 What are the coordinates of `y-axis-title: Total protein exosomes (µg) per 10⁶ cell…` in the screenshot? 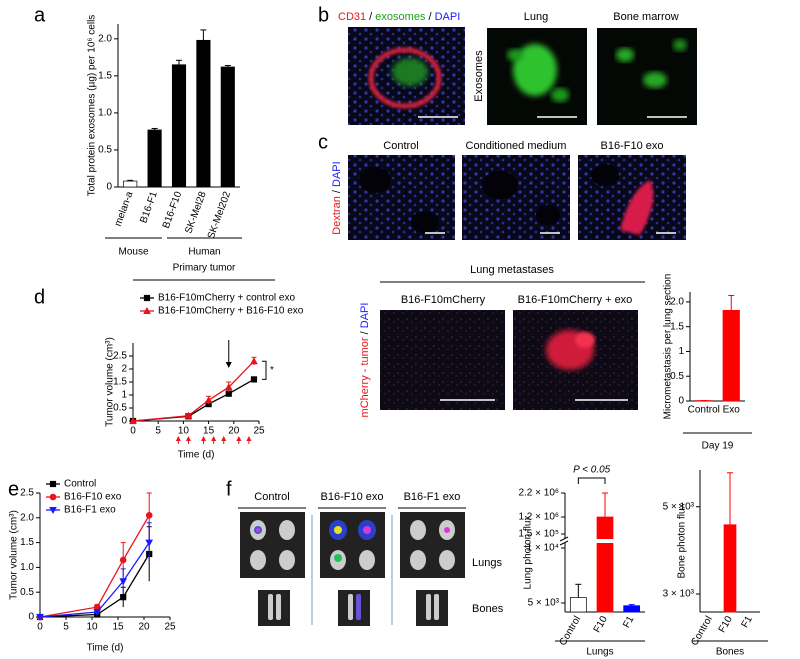 It's located at (92, 106).